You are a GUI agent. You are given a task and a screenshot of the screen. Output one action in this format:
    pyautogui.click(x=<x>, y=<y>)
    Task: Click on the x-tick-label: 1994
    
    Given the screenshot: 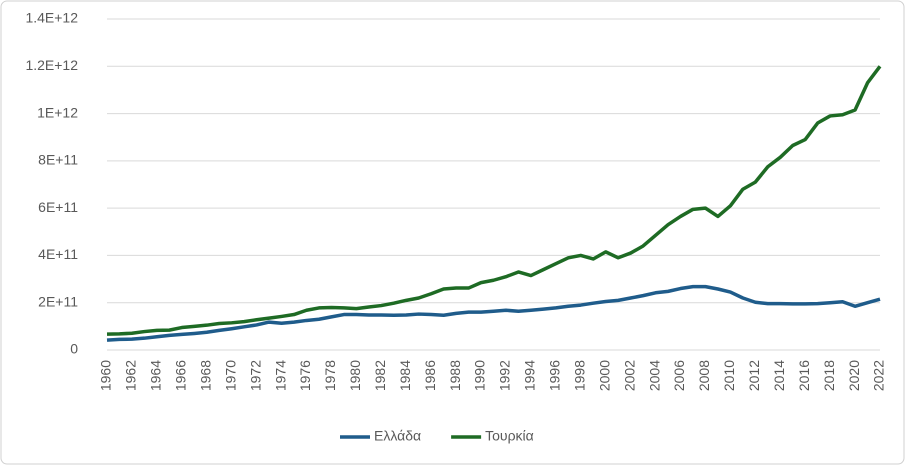 What is the action you would take?
    pyautogui.click(x=530, y=375)
    